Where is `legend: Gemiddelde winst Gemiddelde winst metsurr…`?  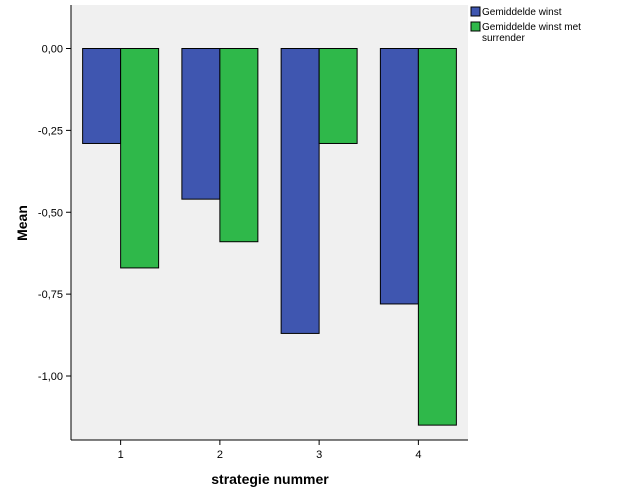 legend: Gemiddelde winst Gemiddelde winst metsurr… is located at coordinates (525, 25).